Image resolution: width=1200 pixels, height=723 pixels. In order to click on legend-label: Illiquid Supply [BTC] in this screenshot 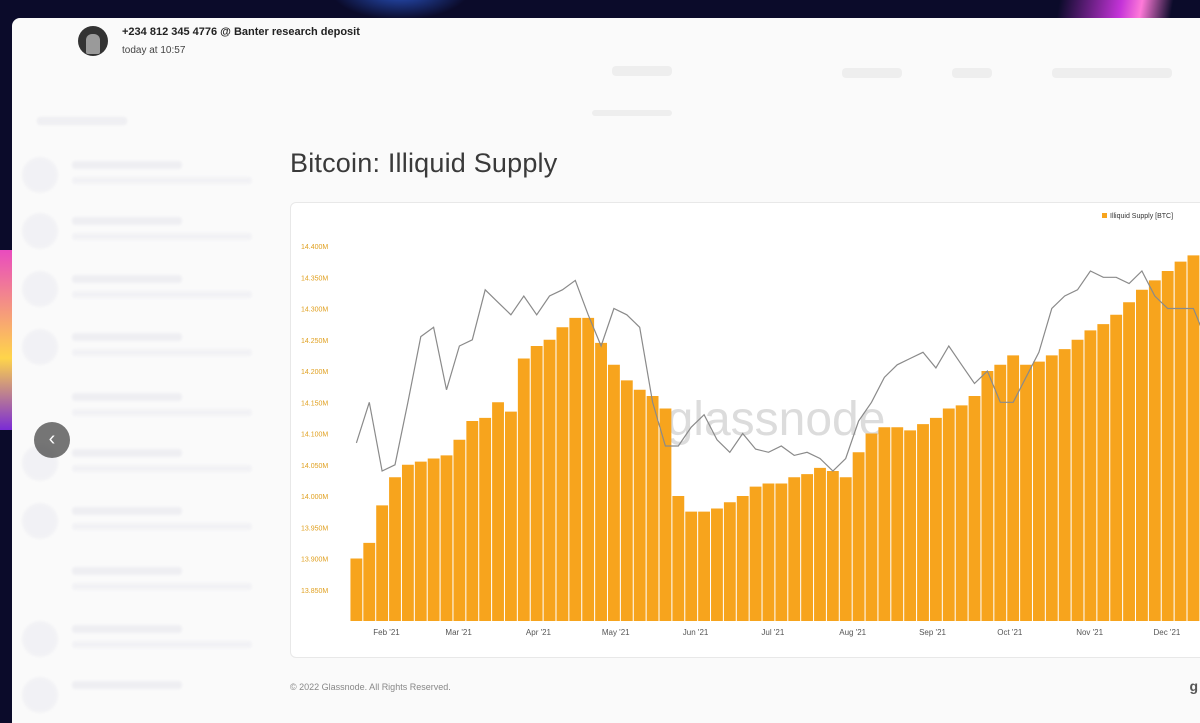, I will do `click(1141, 216)`.